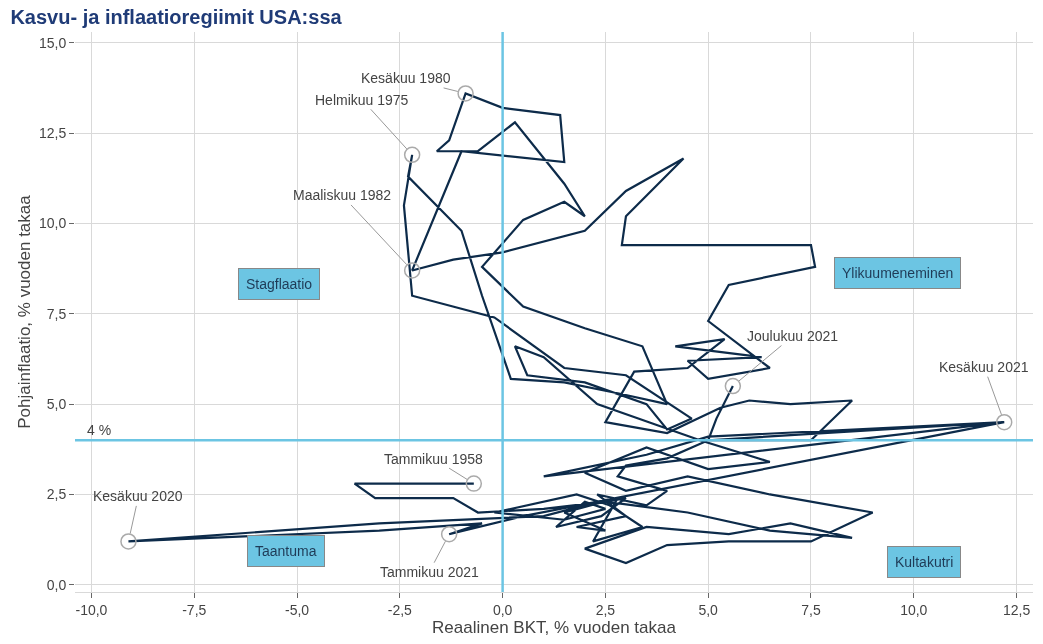 The image size is (1043, 644). I want to click on x-tick-label: -10,0, so click(91, 609).